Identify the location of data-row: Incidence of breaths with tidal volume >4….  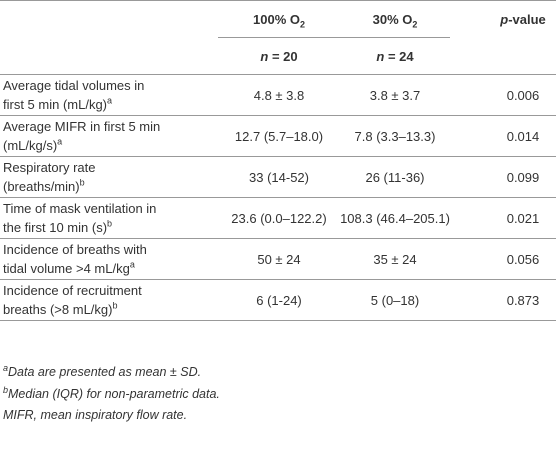
(278, 259).